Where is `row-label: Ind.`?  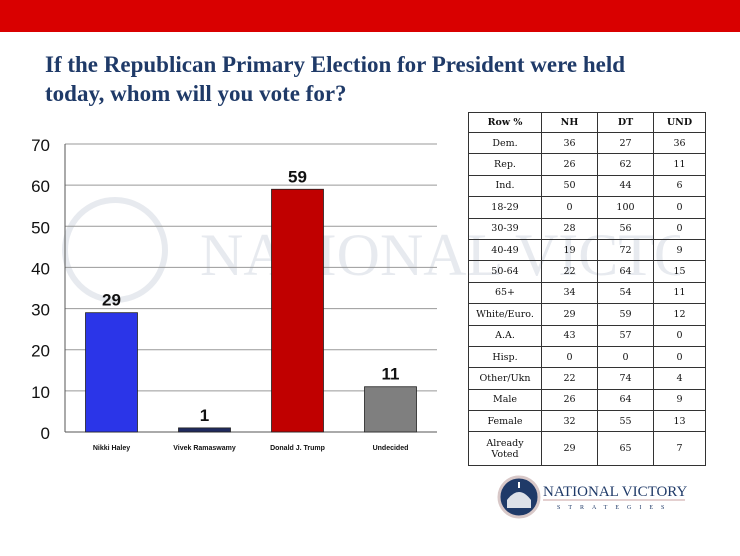
row-label: Ind. is located at coordinates (505, 186).